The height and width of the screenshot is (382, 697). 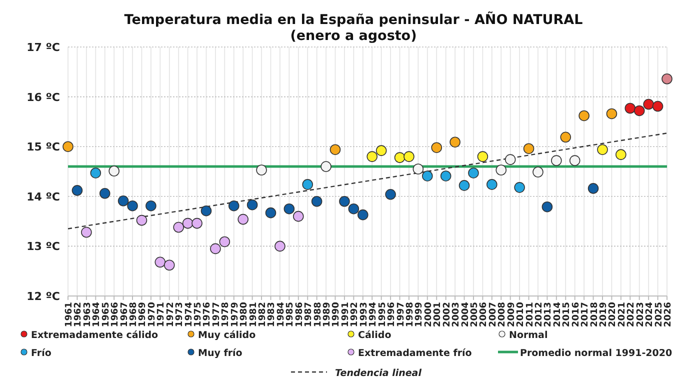 I want to click on y-tick-label: 16 ºC, so click(x=43, y=97).